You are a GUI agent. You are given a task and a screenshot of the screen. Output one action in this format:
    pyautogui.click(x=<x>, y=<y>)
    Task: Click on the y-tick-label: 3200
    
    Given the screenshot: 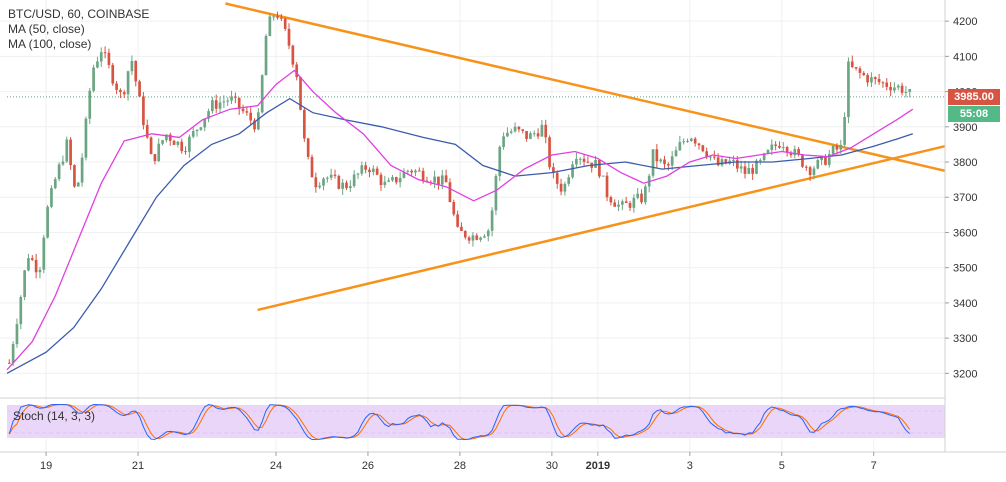 What is the action you would take?
    pyautogui.click(x=965, y=374)
    